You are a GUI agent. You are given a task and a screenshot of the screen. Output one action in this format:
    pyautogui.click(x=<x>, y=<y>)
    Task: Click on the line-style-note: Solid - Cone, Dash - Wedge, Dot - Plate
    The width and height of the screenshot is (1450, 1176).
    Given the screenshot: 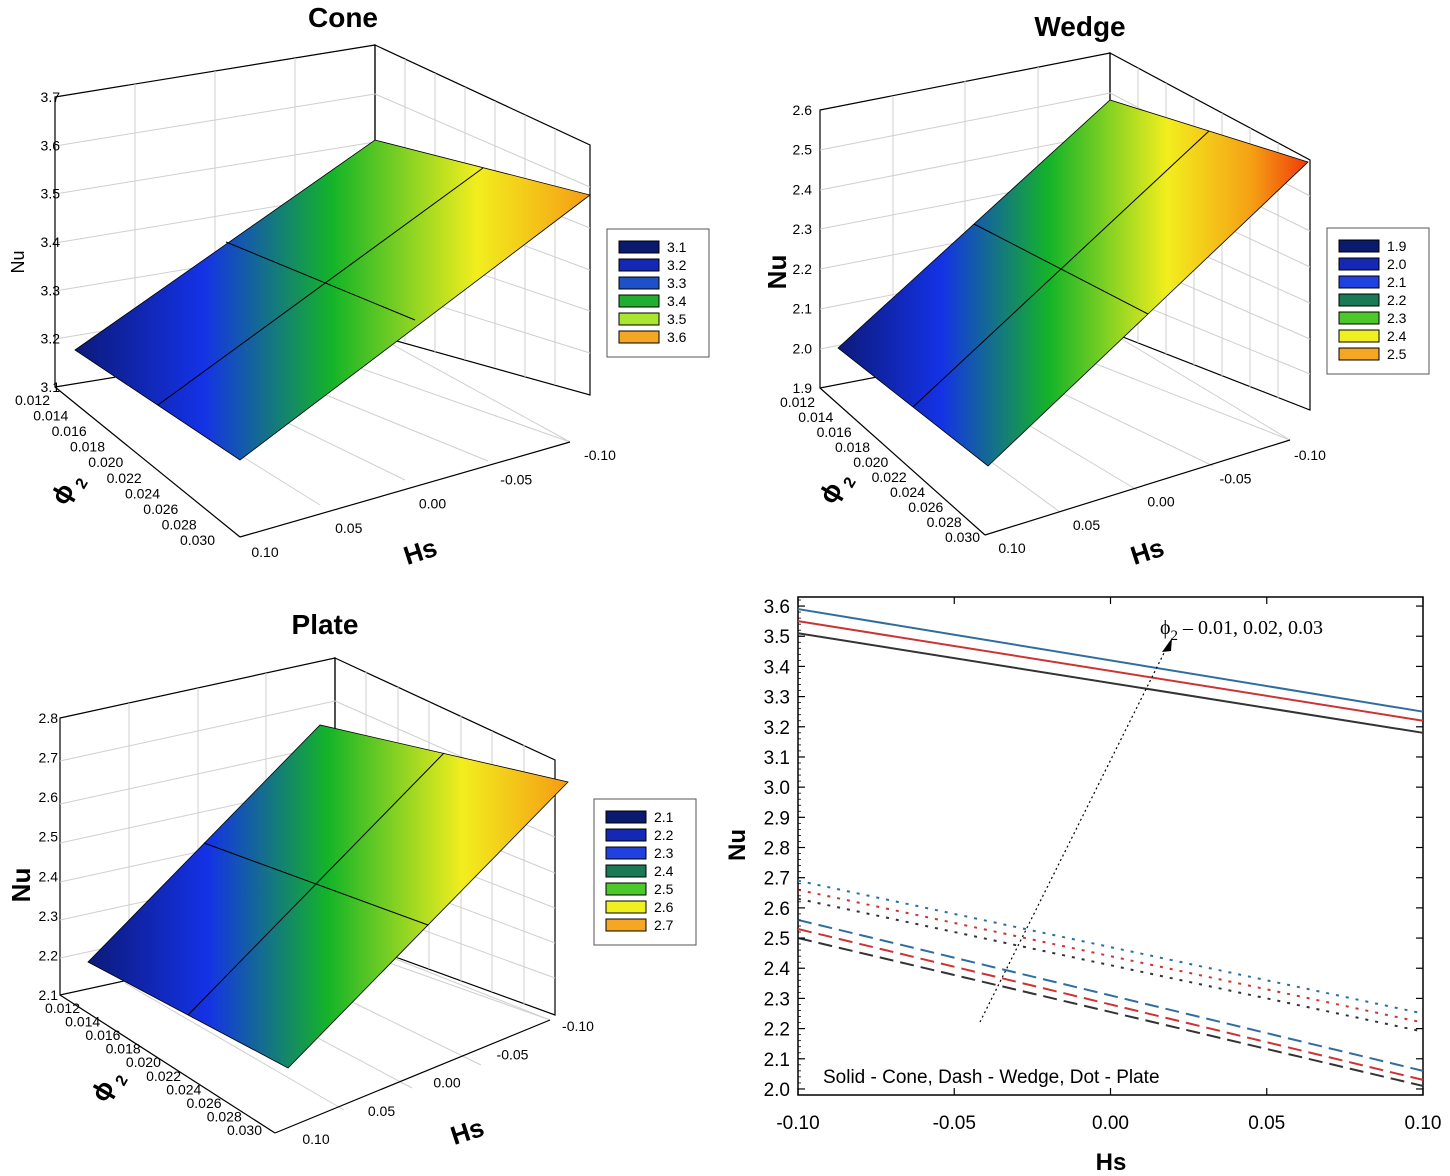 What is the action you would take?
    pyautogui.click(x=991, y=1077)
    